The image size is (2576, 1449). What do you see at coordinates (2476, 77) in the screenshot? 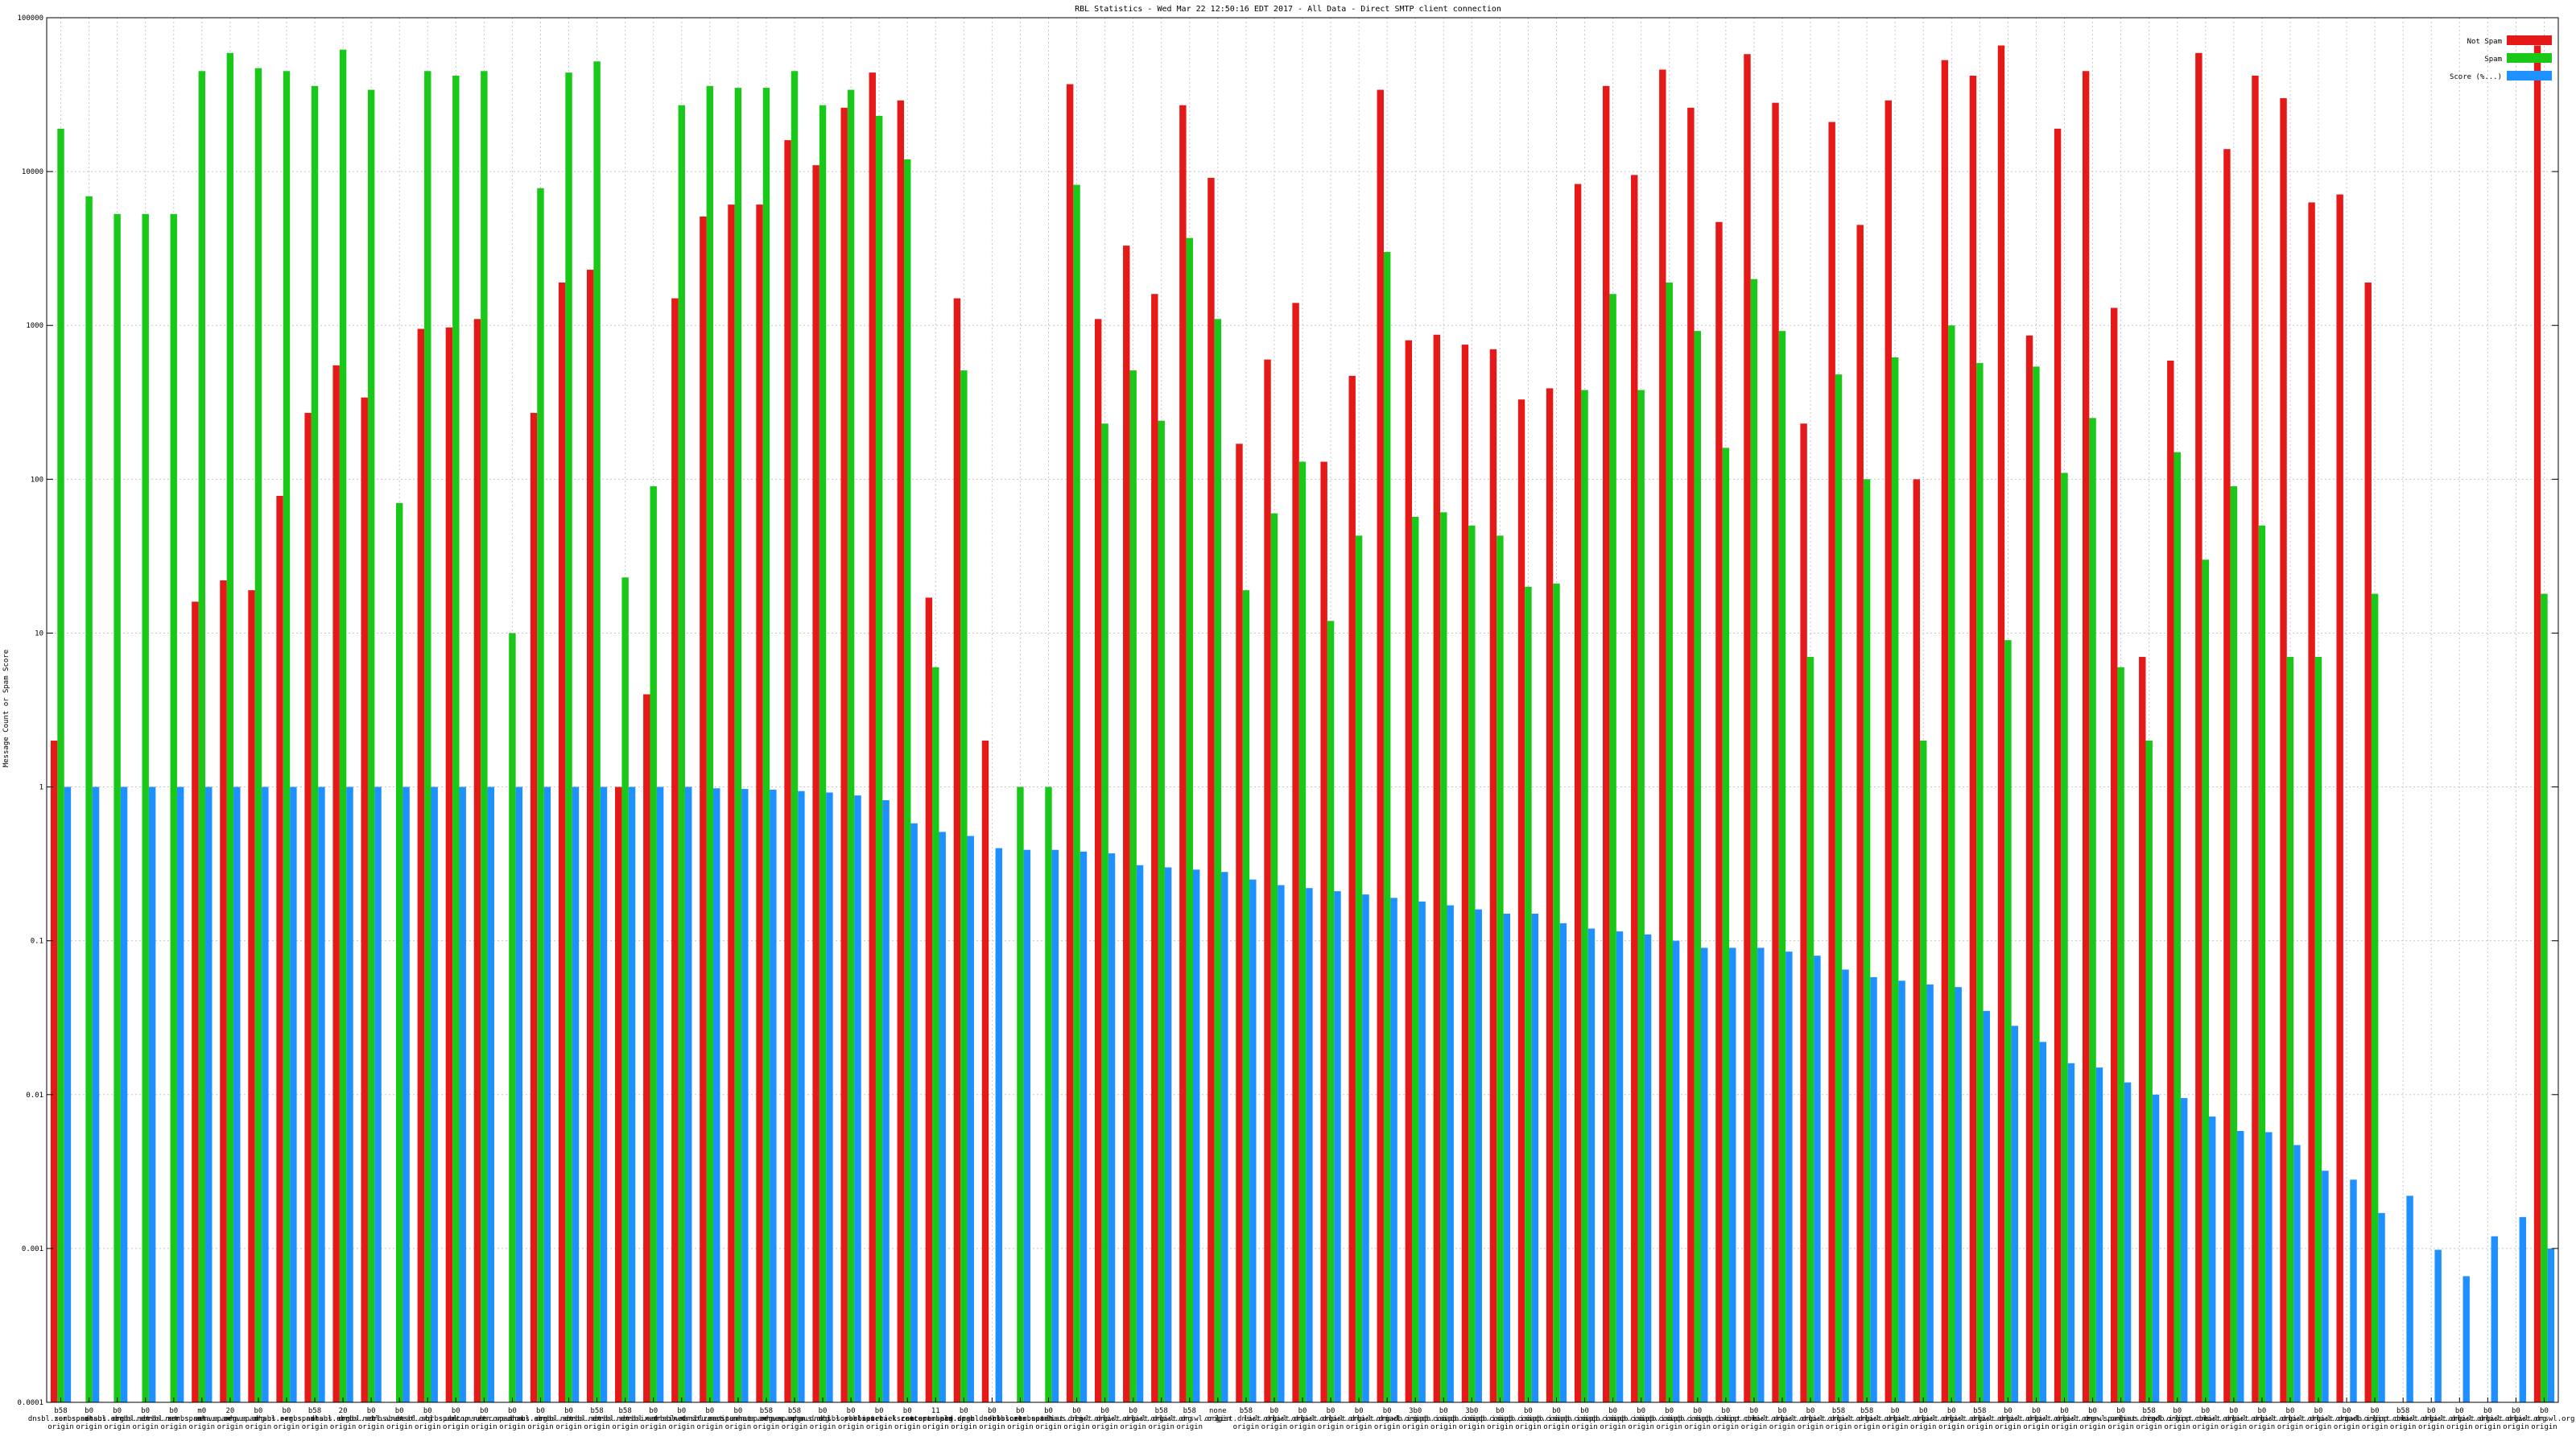
I see `legend-label: Score (%...)` at bounding box center [2476, 77].